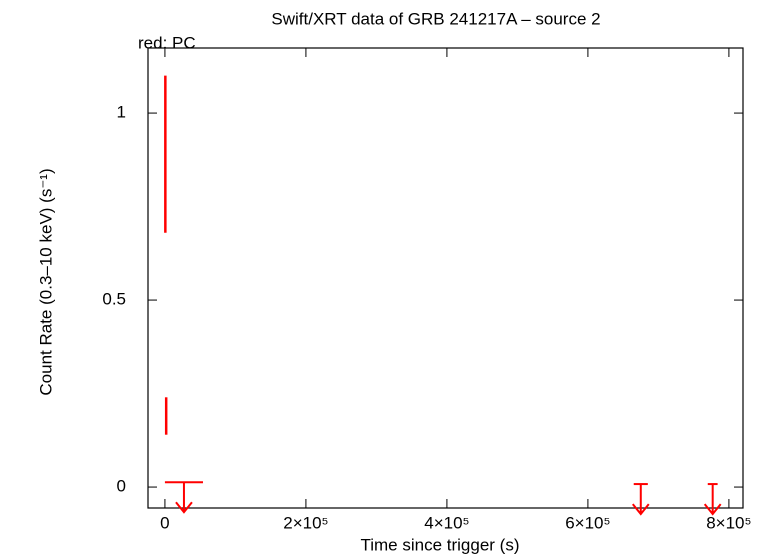  What do you see at coordinates (446, 522) in the screenshot?
I see `x-tick-label: 4×10⁵` at bounding box center [446, 522].